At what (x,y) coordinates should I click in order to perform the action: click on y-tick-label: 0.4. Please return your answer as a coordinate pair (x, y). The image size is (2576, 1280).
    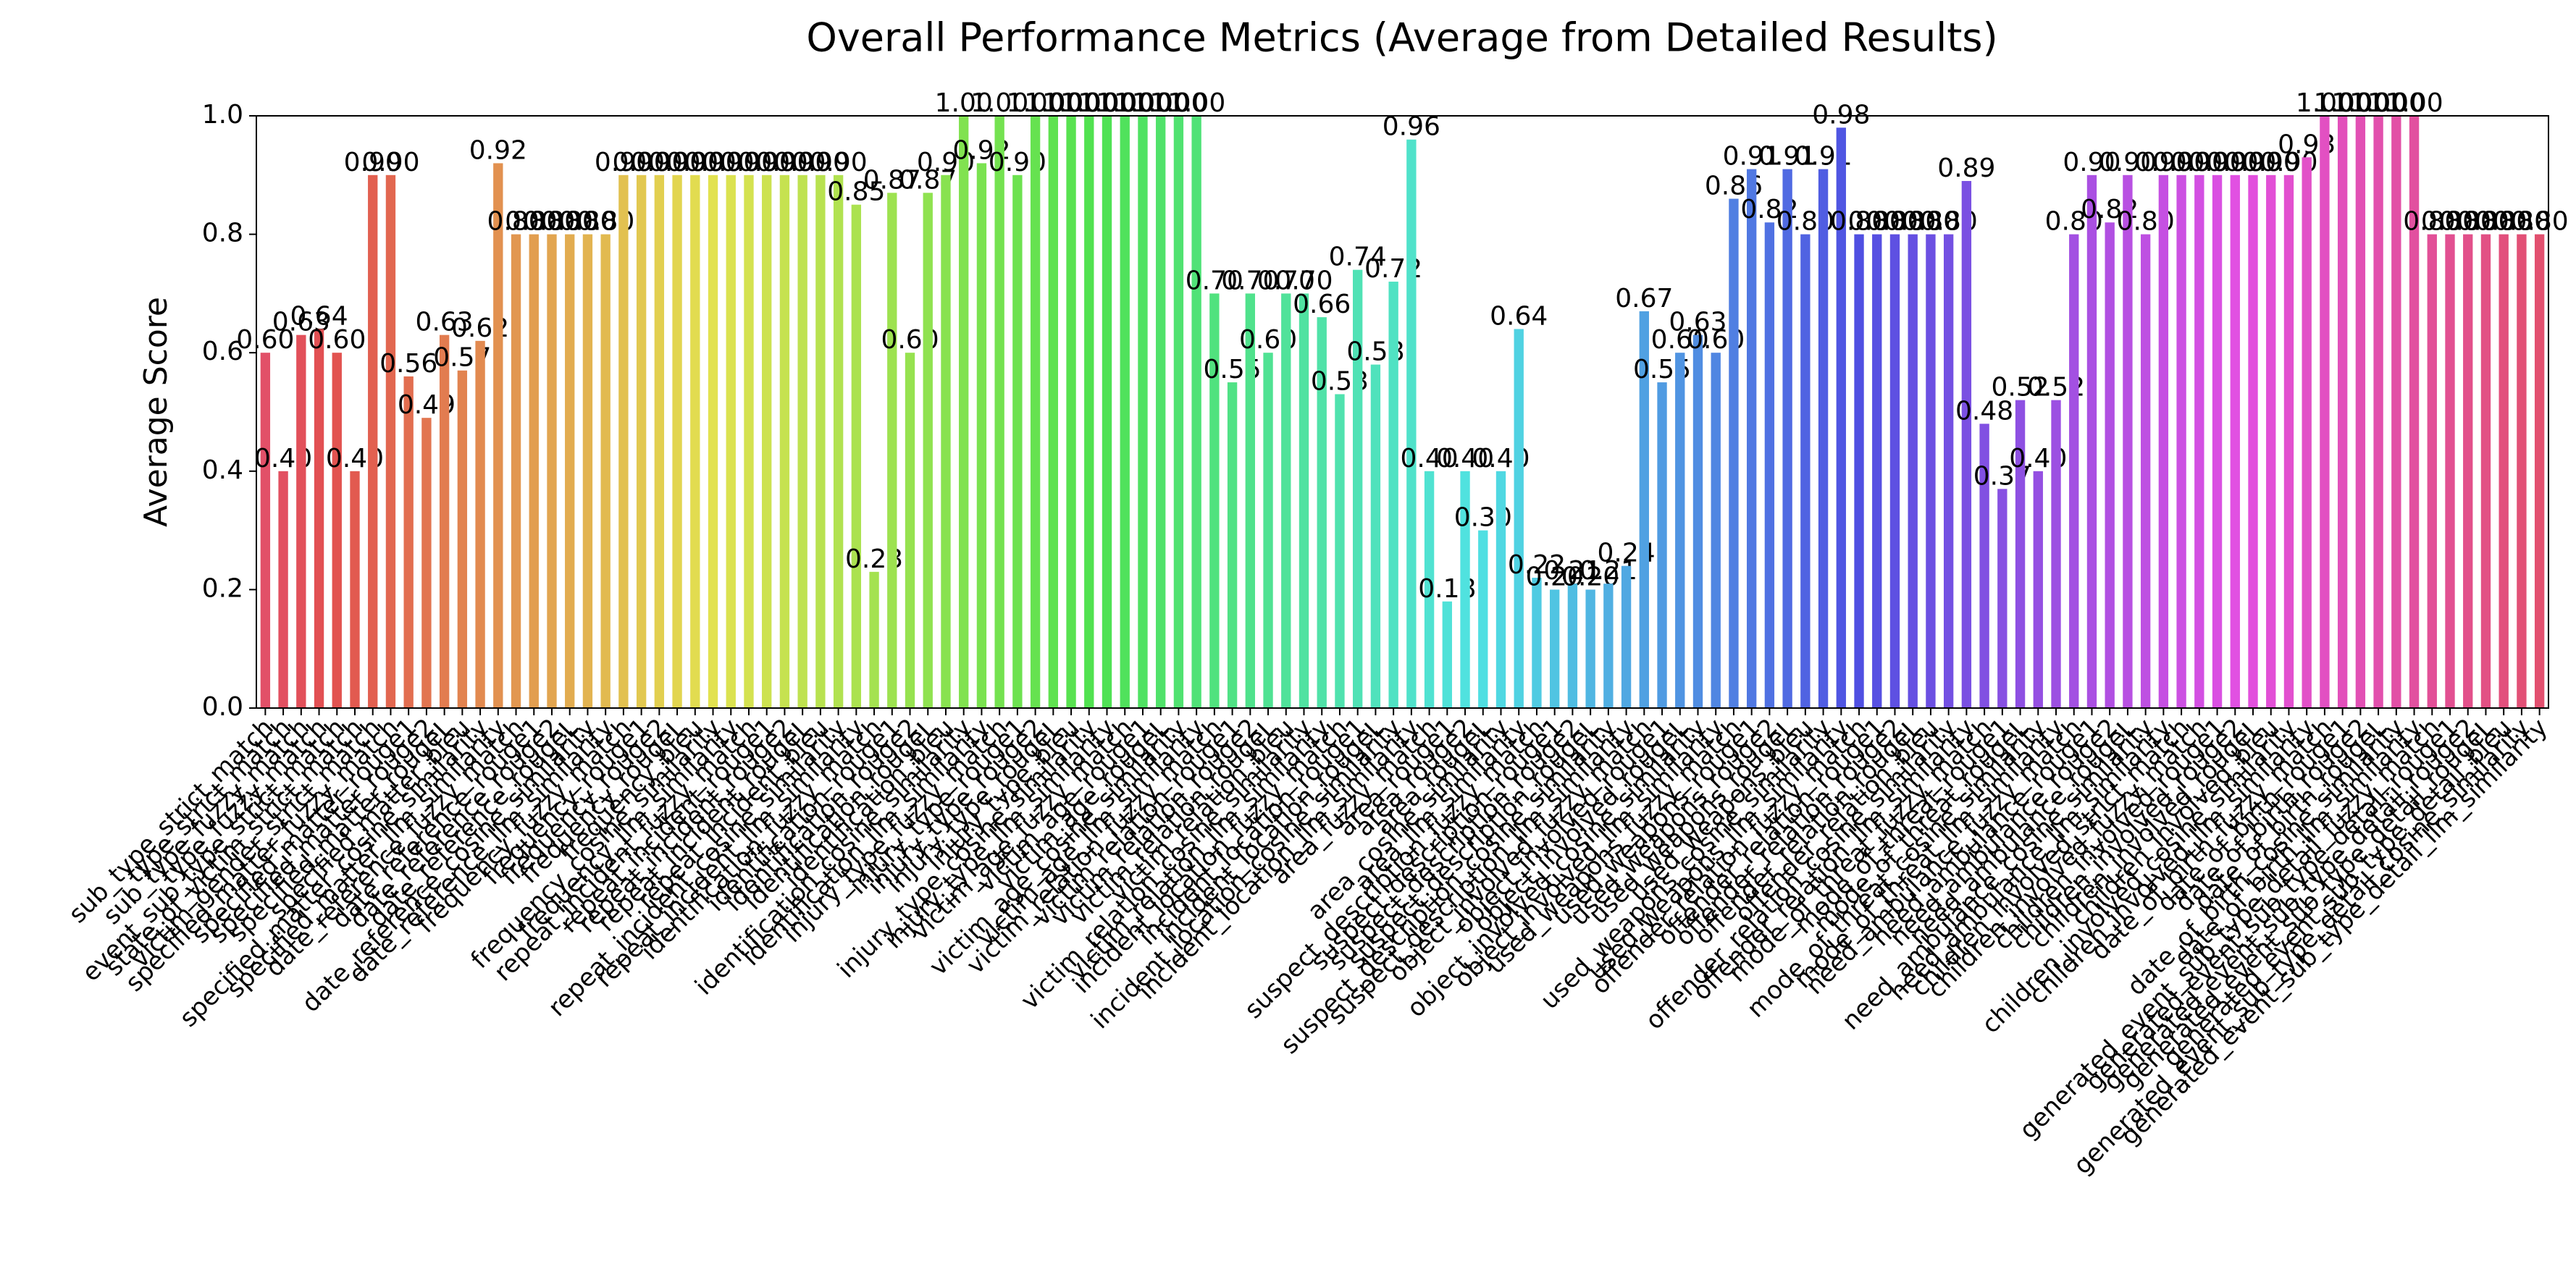
    Looking at the image, I should click on (222, 470).